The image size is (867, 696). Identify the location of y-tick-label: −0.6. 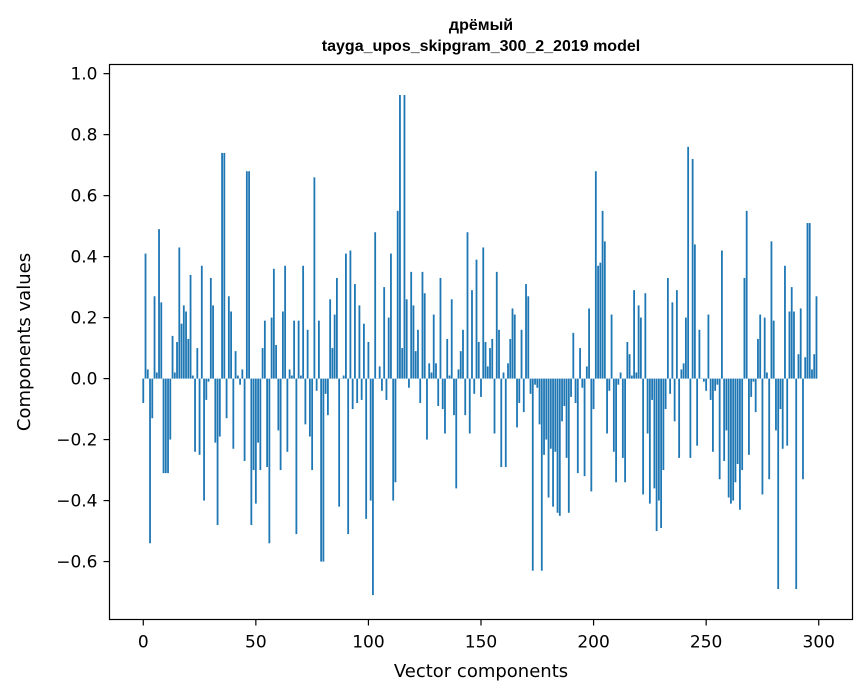
(76, 563).